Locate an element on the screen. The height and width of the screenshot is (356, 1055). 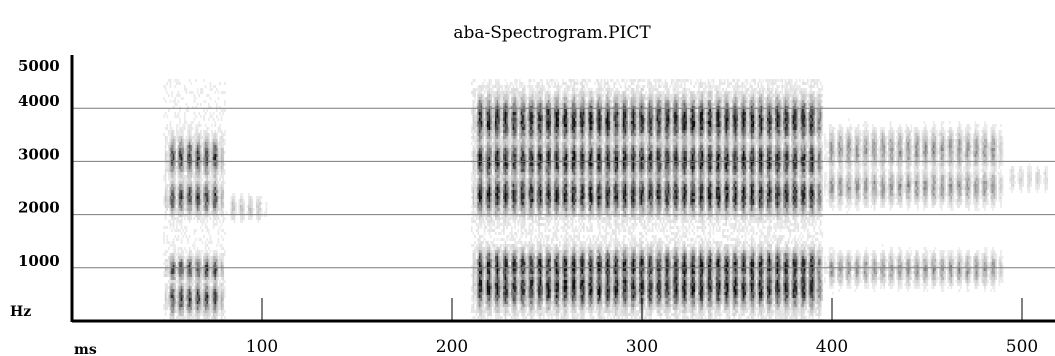
x-axis-ticks: 100 200 300 400 500 is located at coordinates (642, 327).